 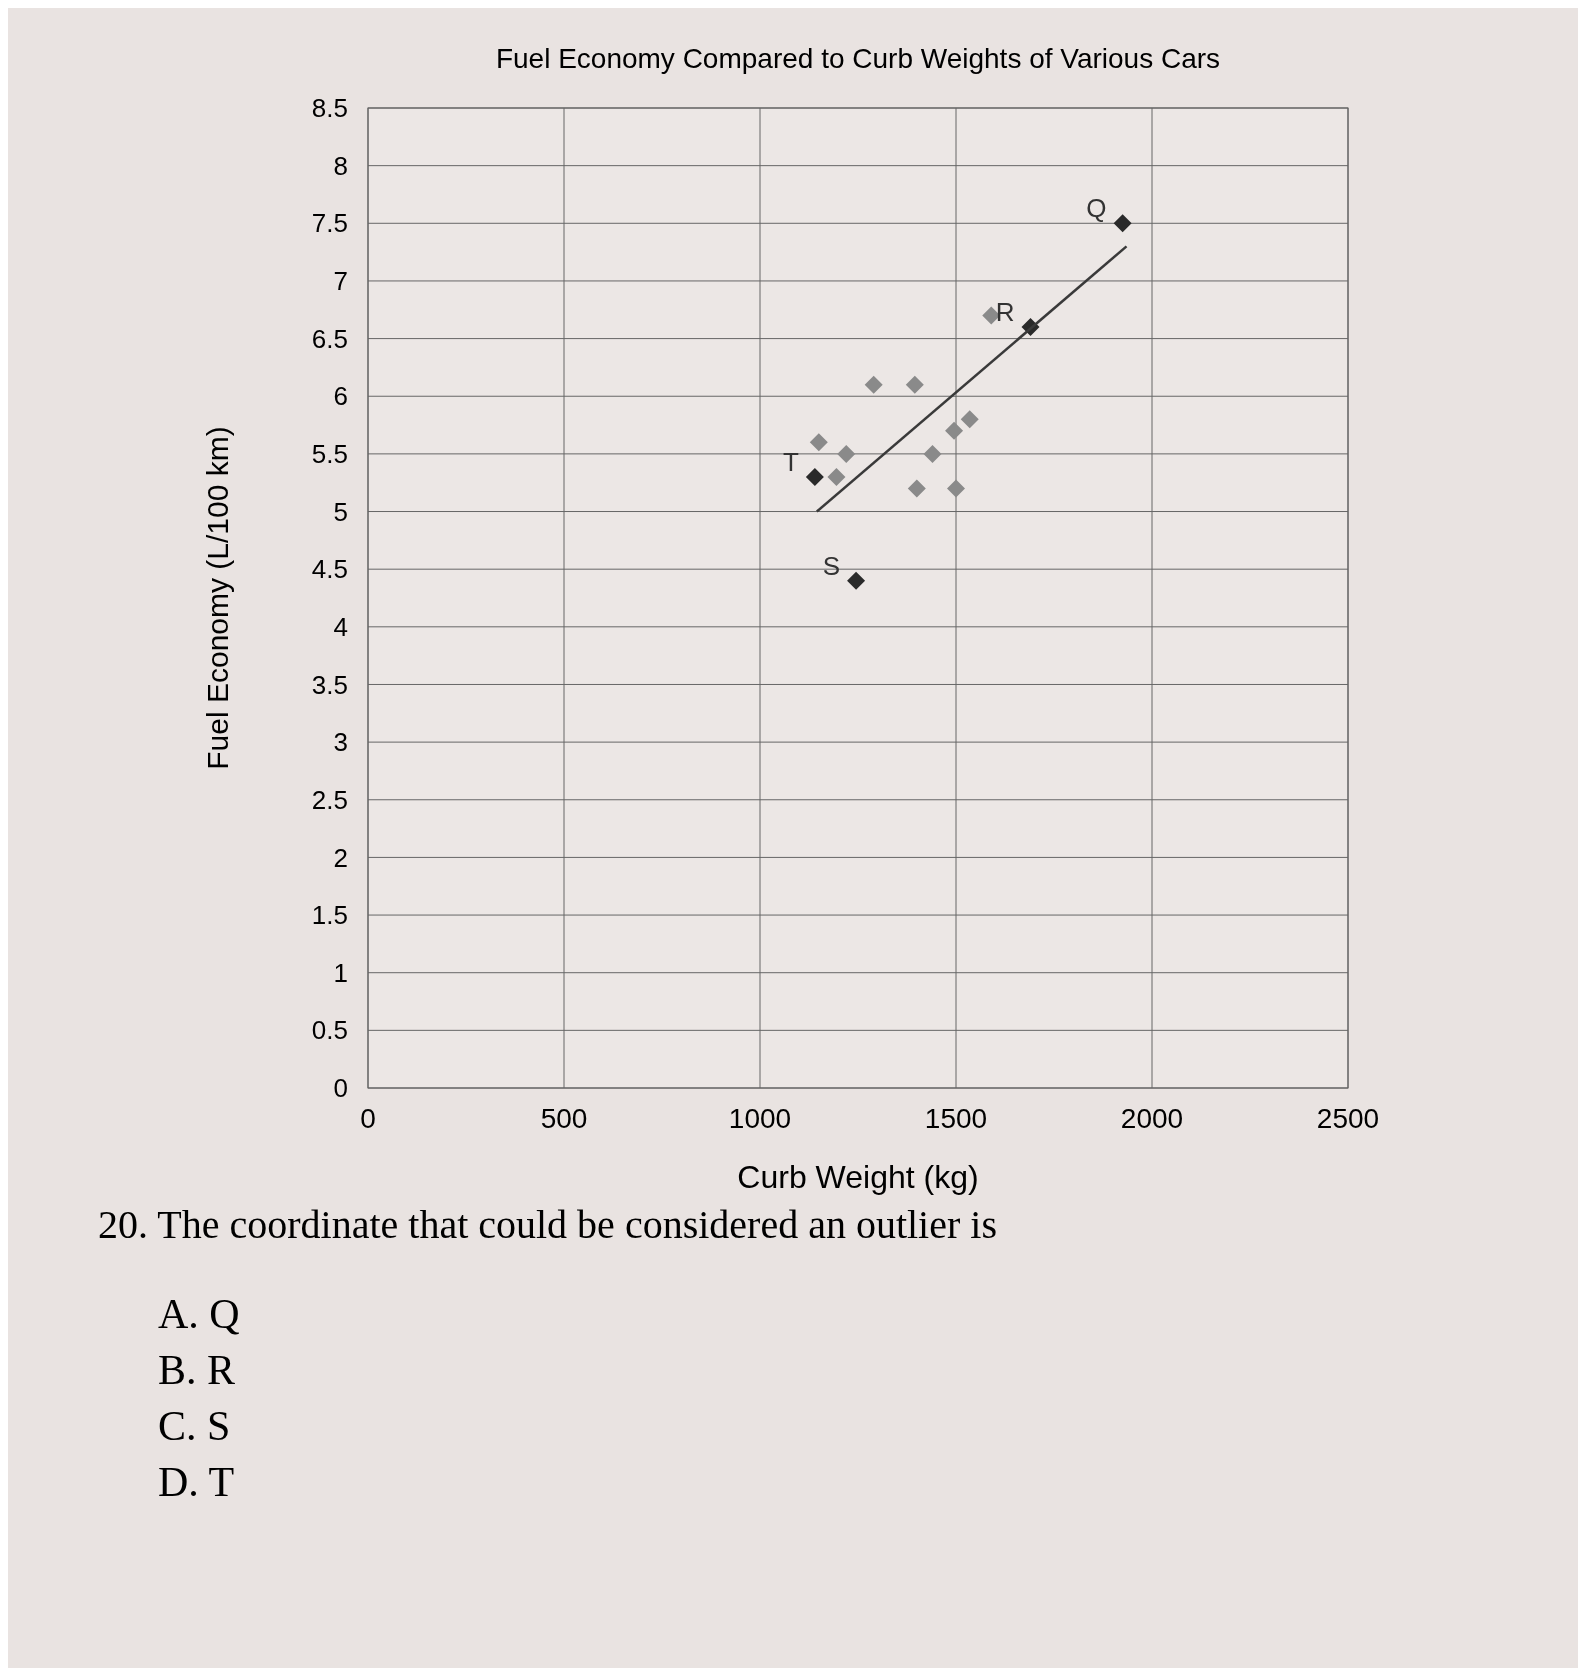 I want to click on y-axis-title: Fuel Economy (L/100 km), so click(x=217, y=598).